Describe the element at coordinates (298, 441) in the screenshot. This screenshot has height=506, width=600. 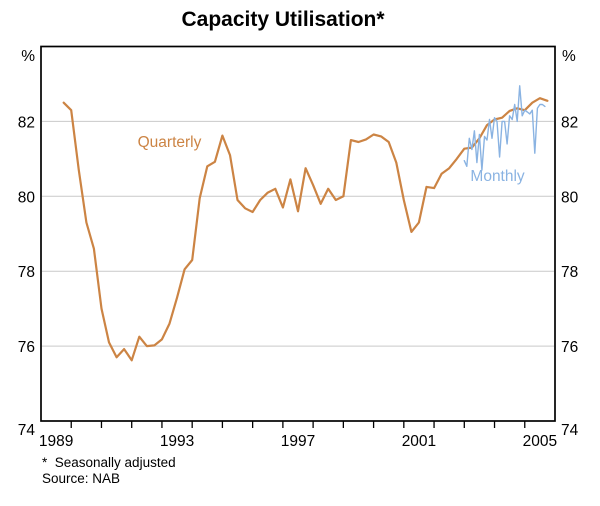
I see `x-axis-label-1997: 1997` at that location.